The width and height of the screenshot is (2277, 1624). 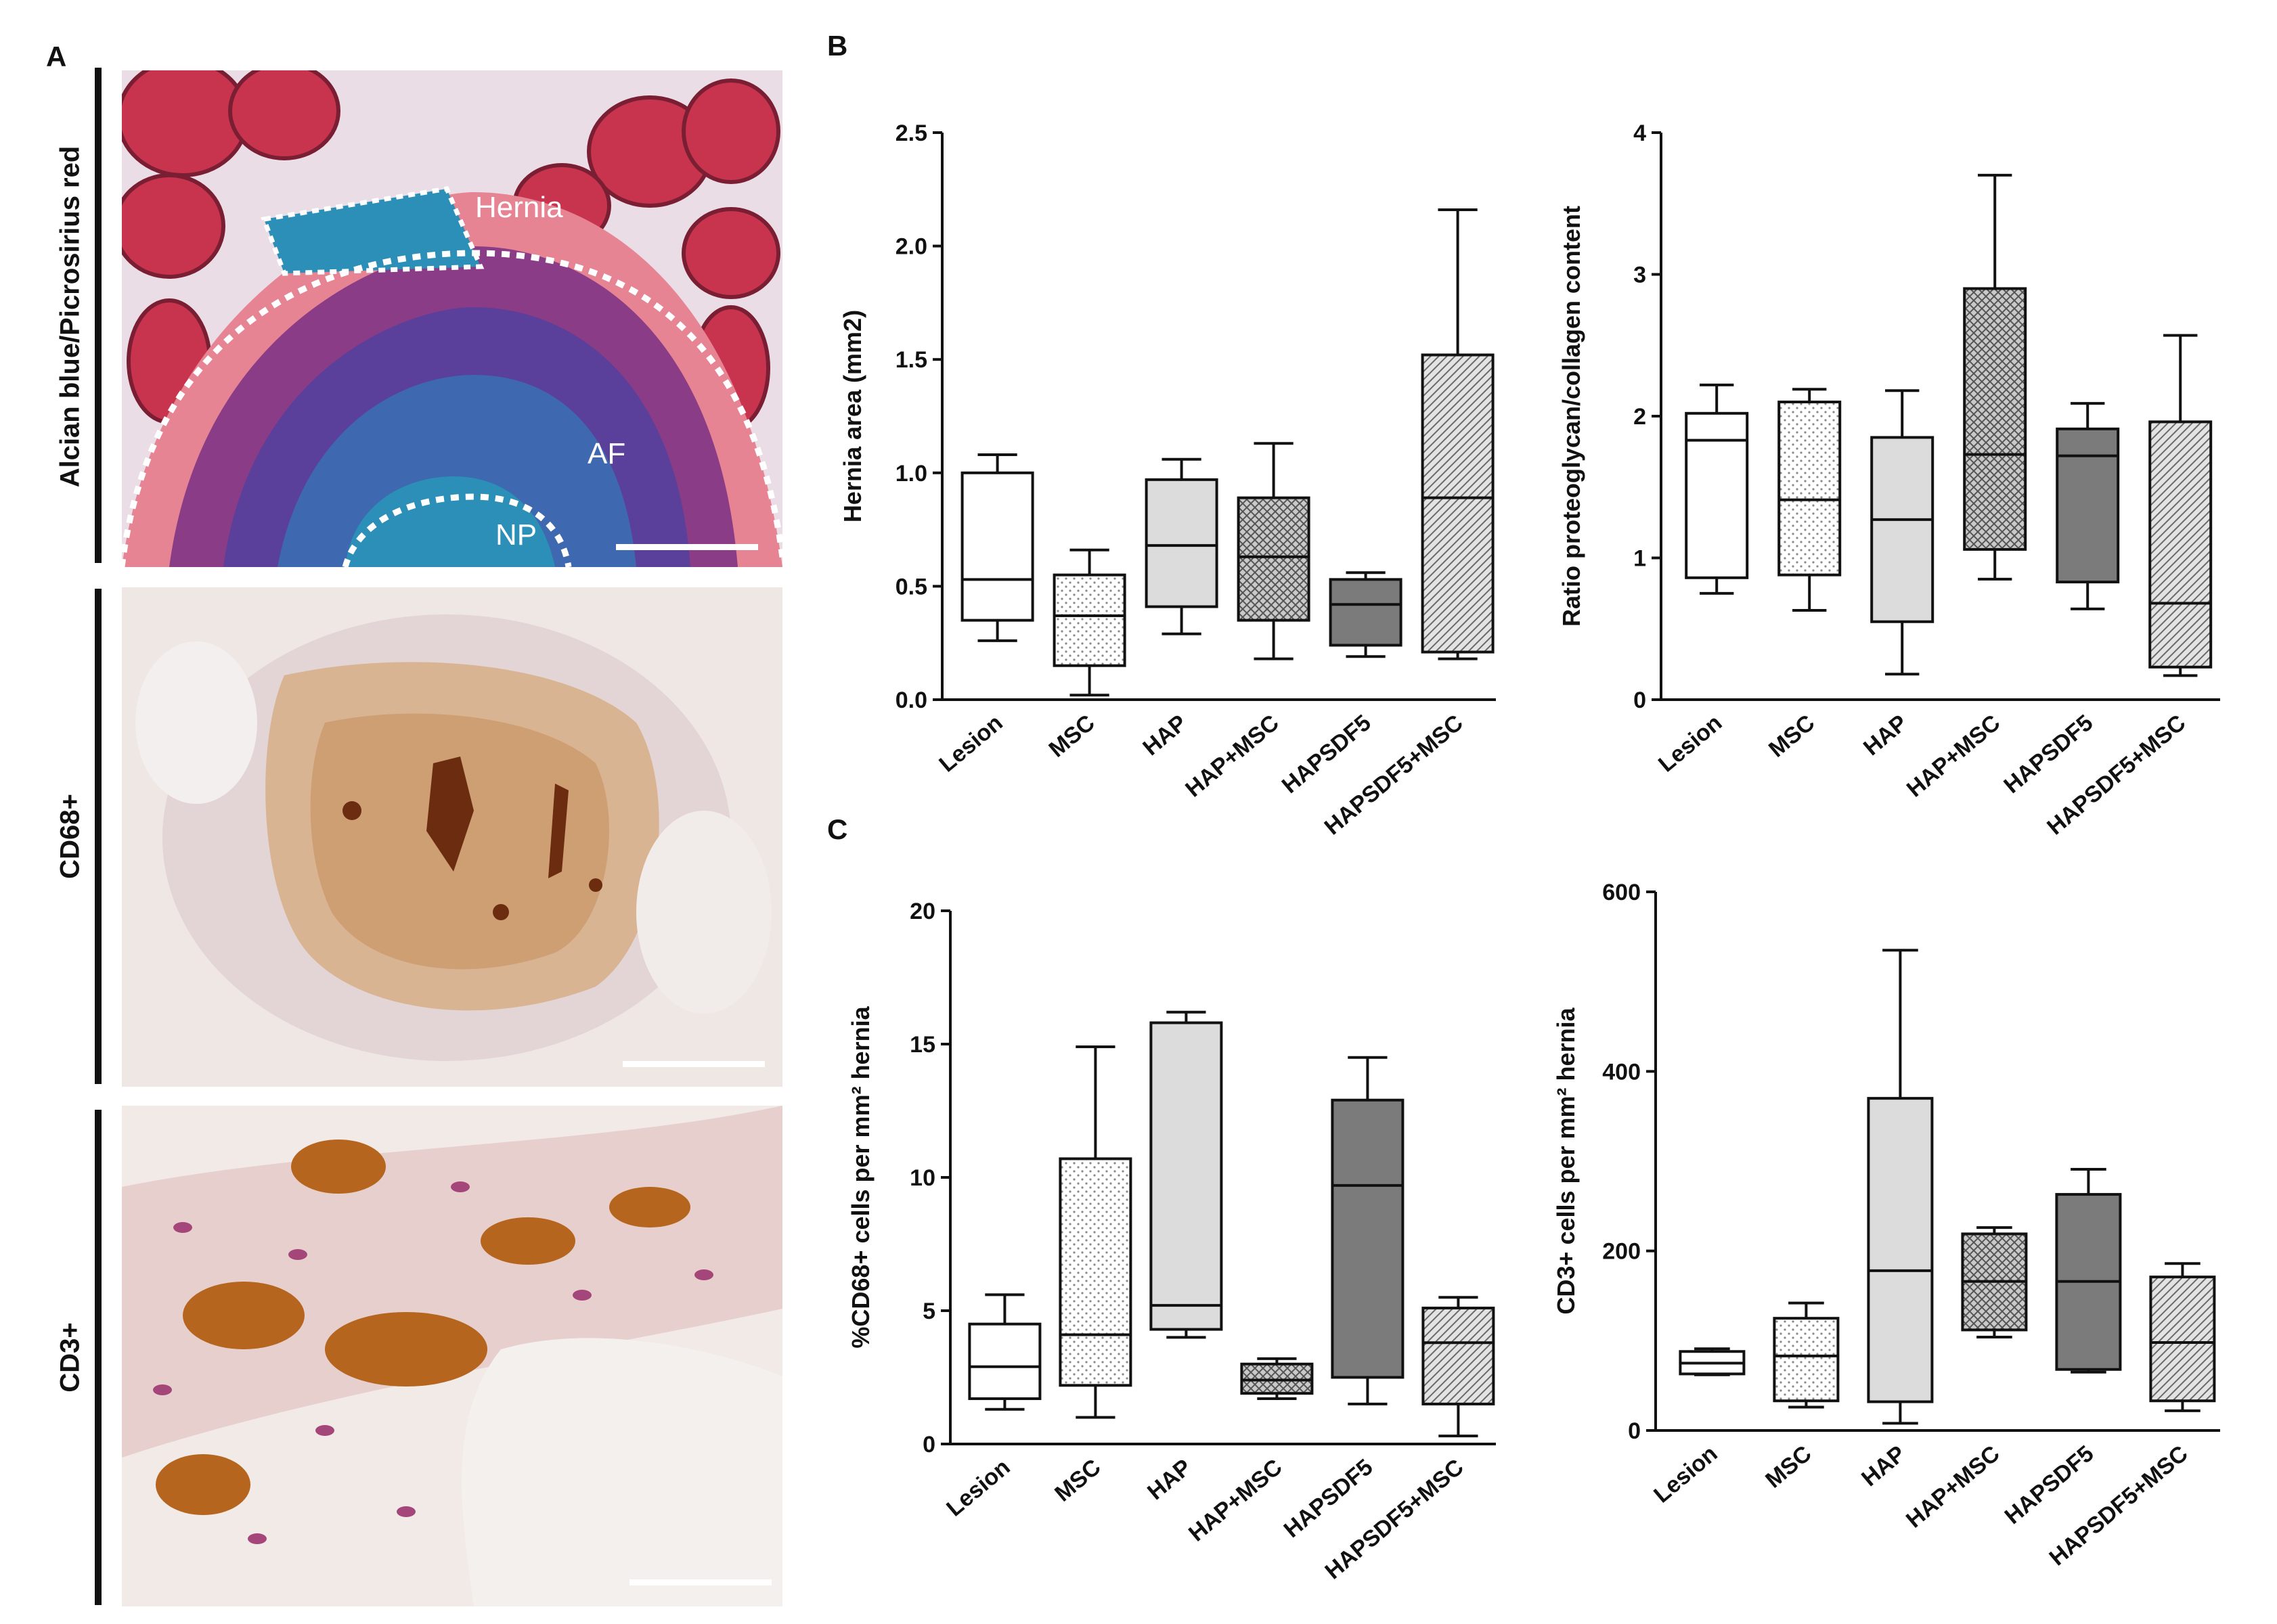 What do you see at coordinates (923, 911) in the screenshot?
I see `y-tick-label: 20` at bounding box center [923, 911].